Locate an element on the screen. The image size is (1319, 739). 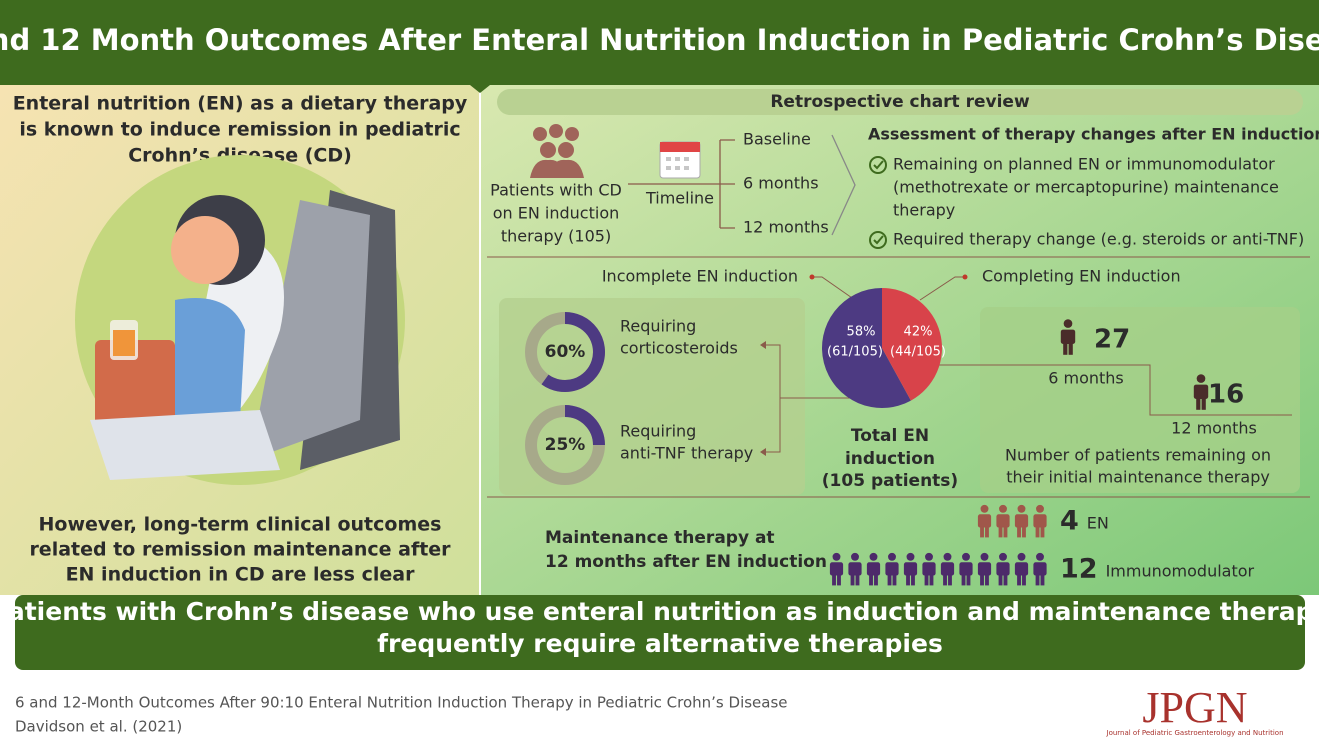
complete-label: Completing EN induction is located at coordinates (1081, 276).